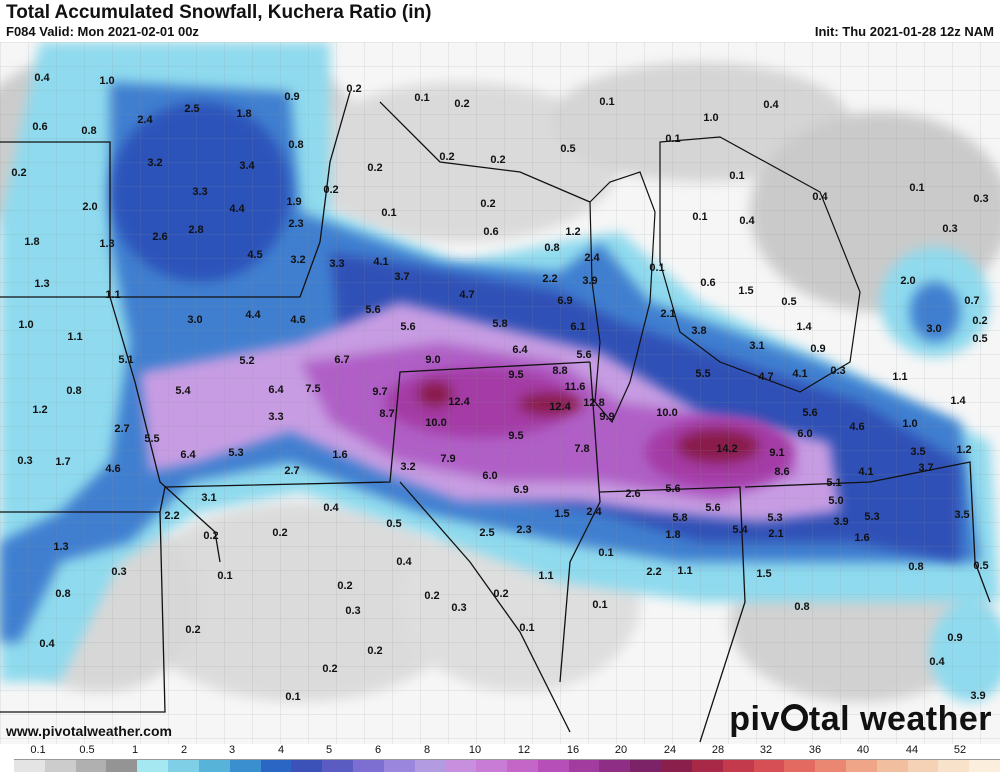 Image resolution: width=1000 pixels, height=773 pixels. Describe the element at coordinates (582, 449) in the screenshot. I see `map-value-label: 7.8` at that location.